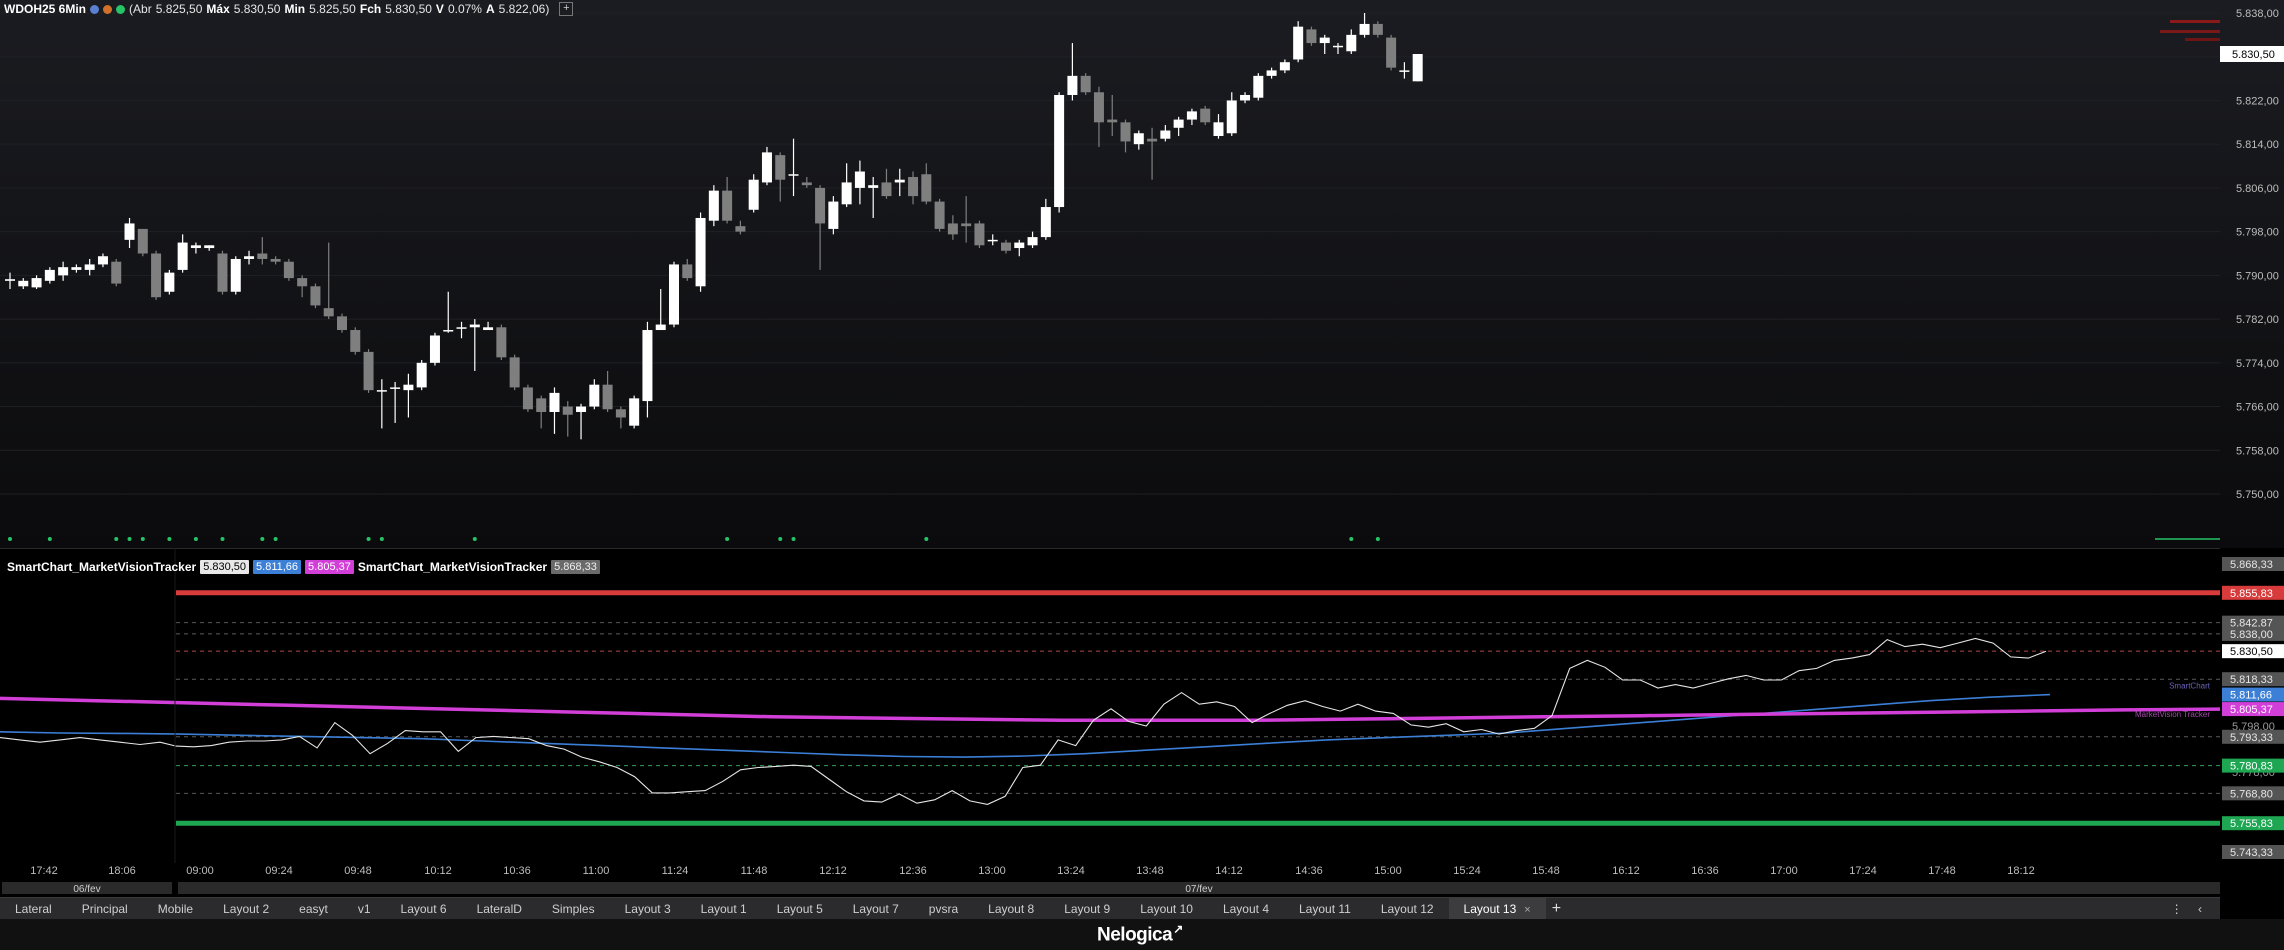  I want to click on date-label: 06/fev, so click(86, 889).